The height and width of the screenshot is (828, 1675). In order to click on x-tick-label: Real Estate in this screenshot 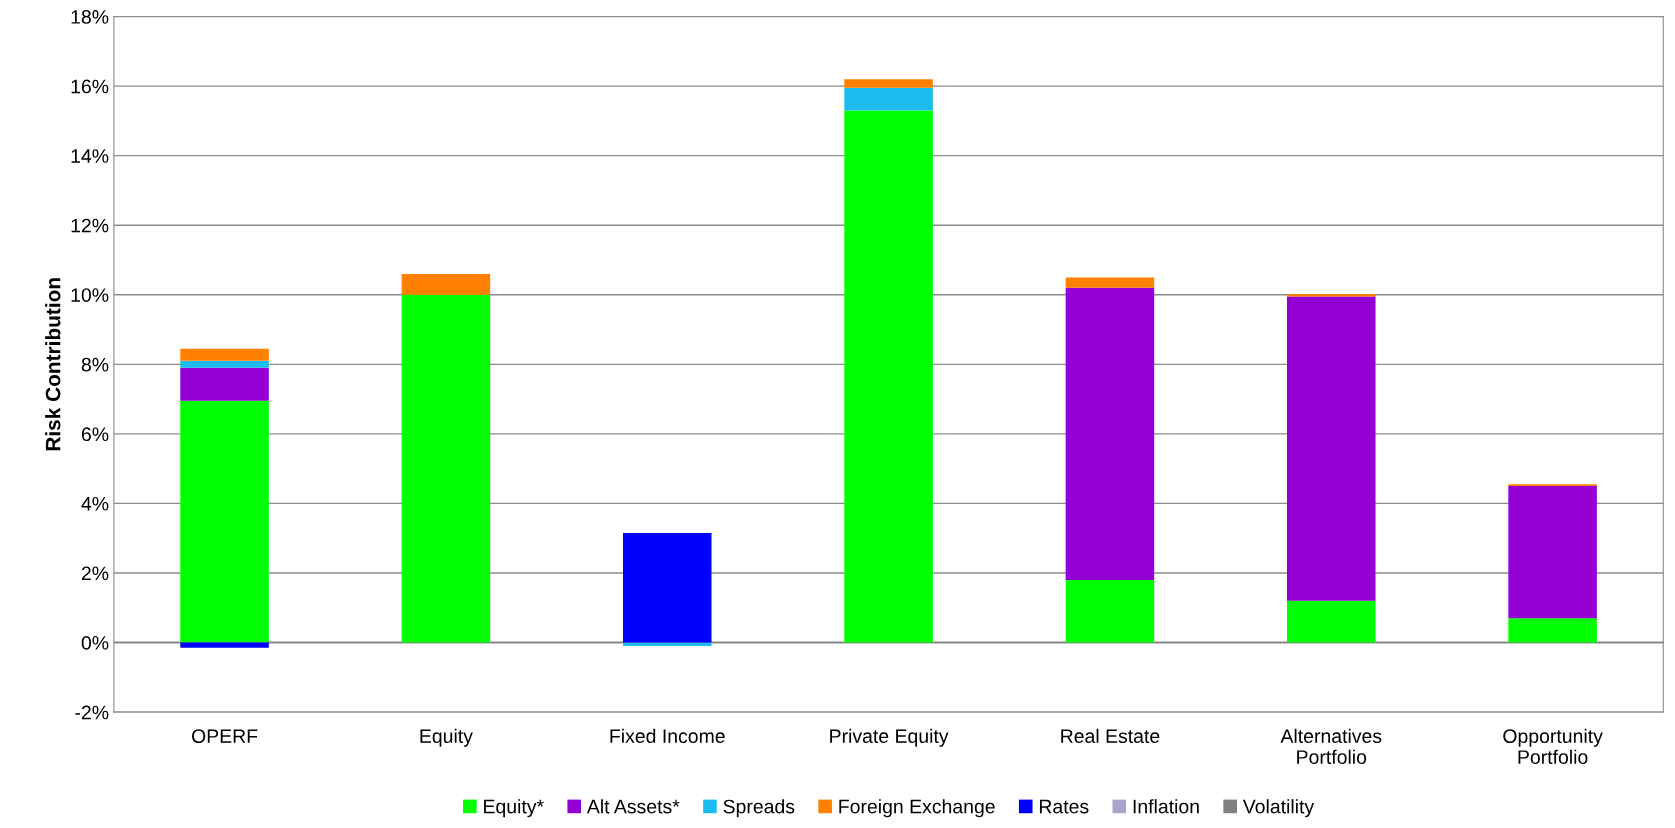, I will do `click(1110, 736)`.